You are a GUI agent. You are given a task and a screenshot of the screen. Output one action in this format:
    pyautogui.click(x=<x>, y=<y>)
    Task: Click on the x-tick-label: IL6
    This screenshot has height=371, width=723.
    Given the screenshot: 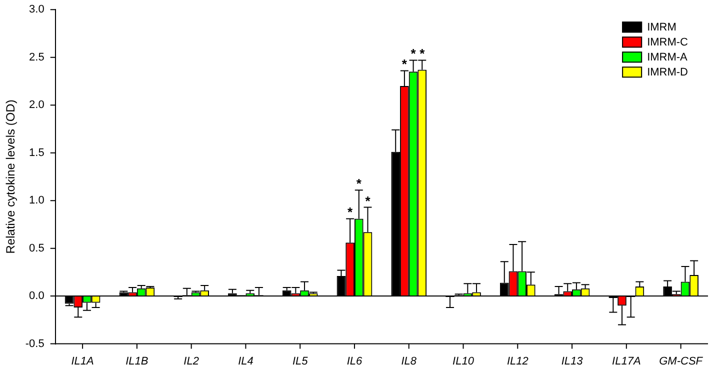 What is the action you would take?
    pyautogui.click(x=355, y=361)
    